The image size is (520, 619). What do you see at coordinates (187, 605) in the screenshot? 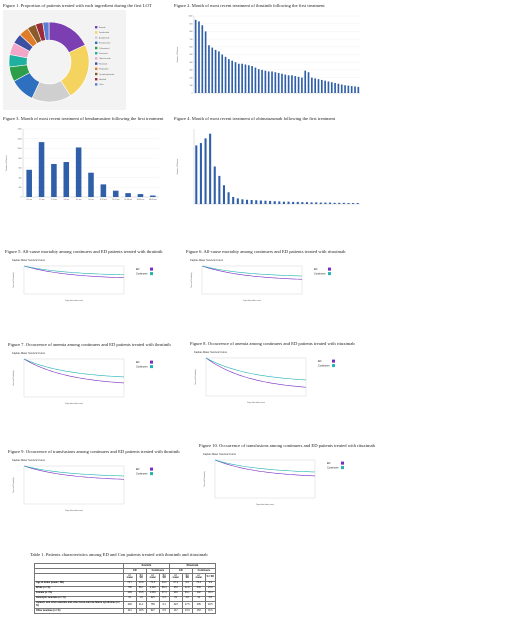
I see `table-cell: 17.5` at bounding box center [187, 605].